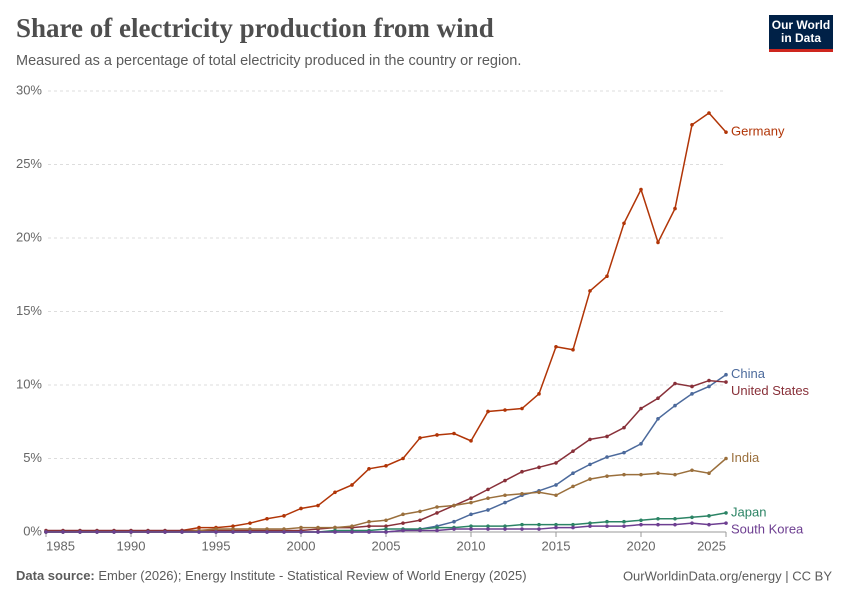  Describe the element at coordinates (801, 33) in the screenshot. I see `logo-link: Our World in Data` at that location.